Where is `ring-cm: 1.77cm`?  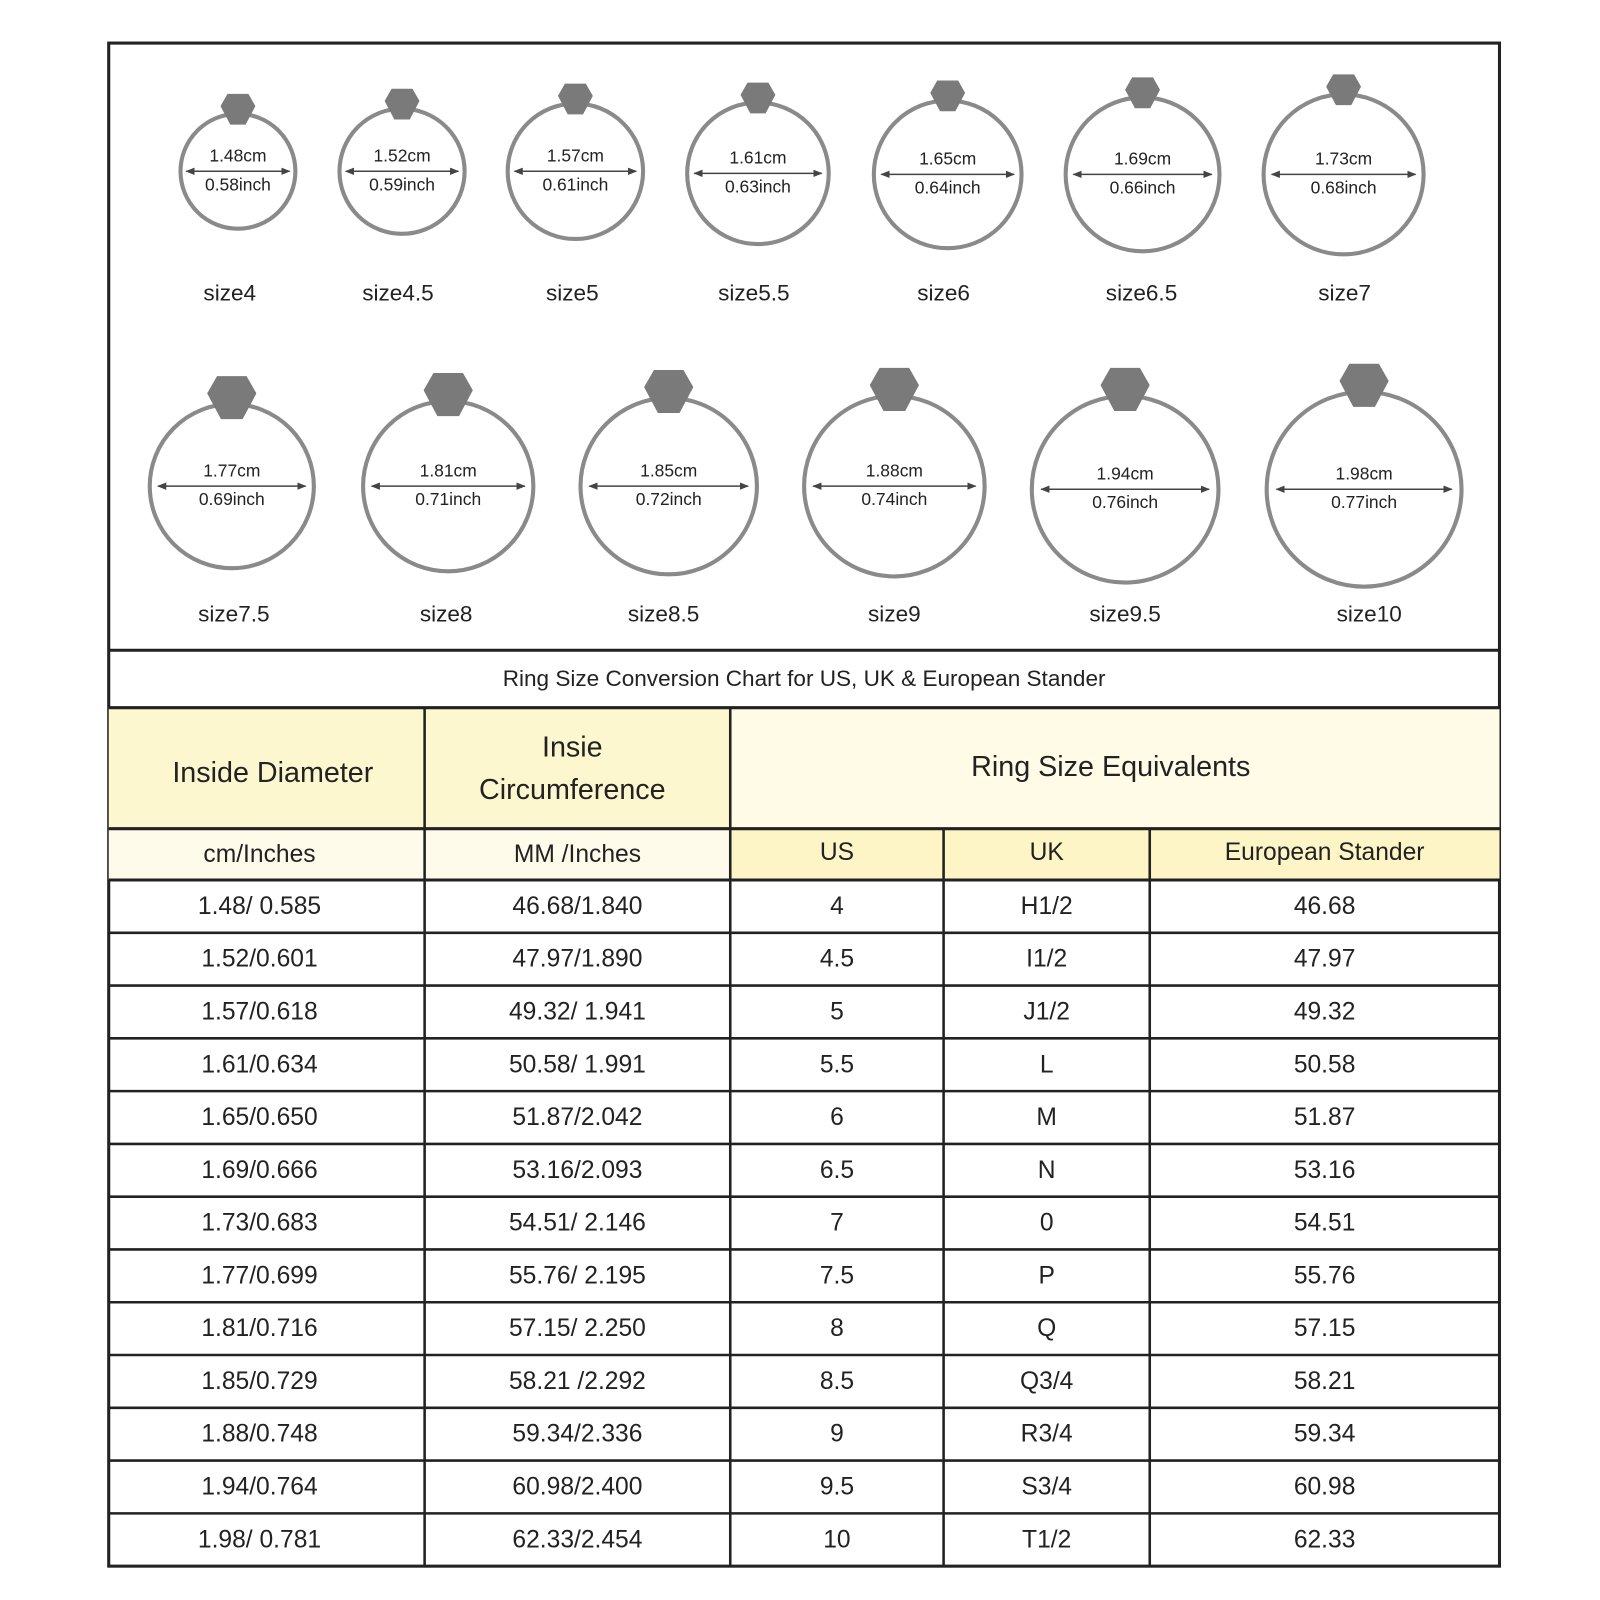
ring-cm: 1.77cm is located at coordinates (231, 470).